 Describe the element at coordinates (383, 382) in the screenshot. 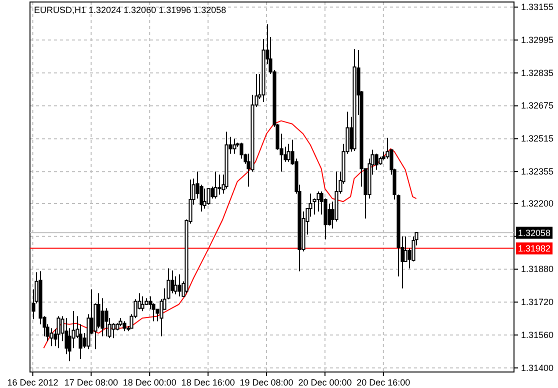

I see `x-tick-label: 20 Dec 16:00` at that location.